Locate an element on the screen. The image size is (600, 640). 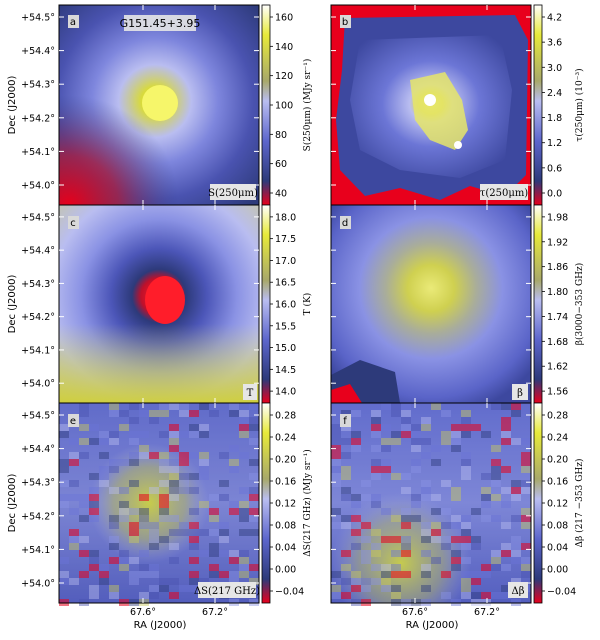
colorbar-tick-label: 1.86 is located at coordinates (557, 267).